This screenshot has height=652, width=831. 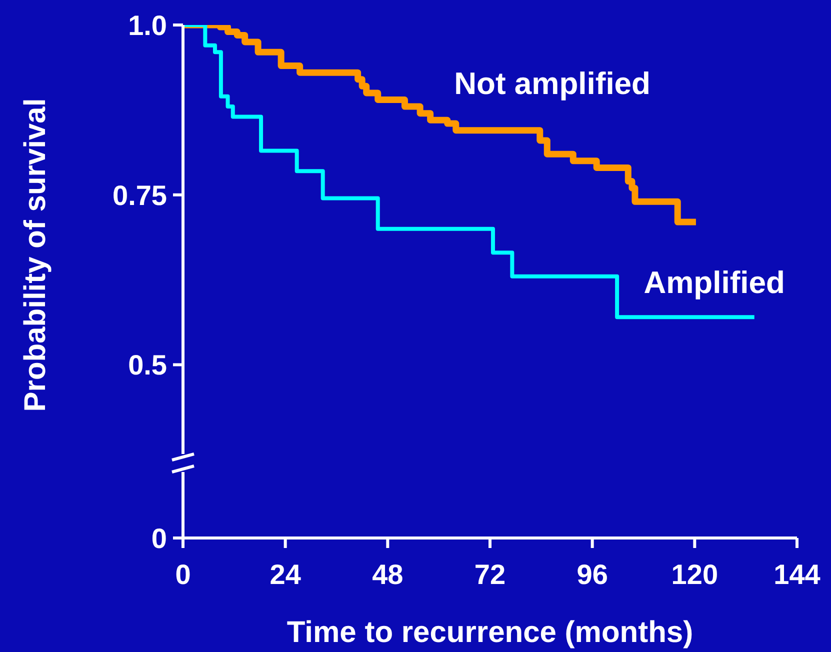 What do you see at coordinates (183, 574) in the screenshot?
I see `x-tick-label: 0` at bounding box center [183, 574].